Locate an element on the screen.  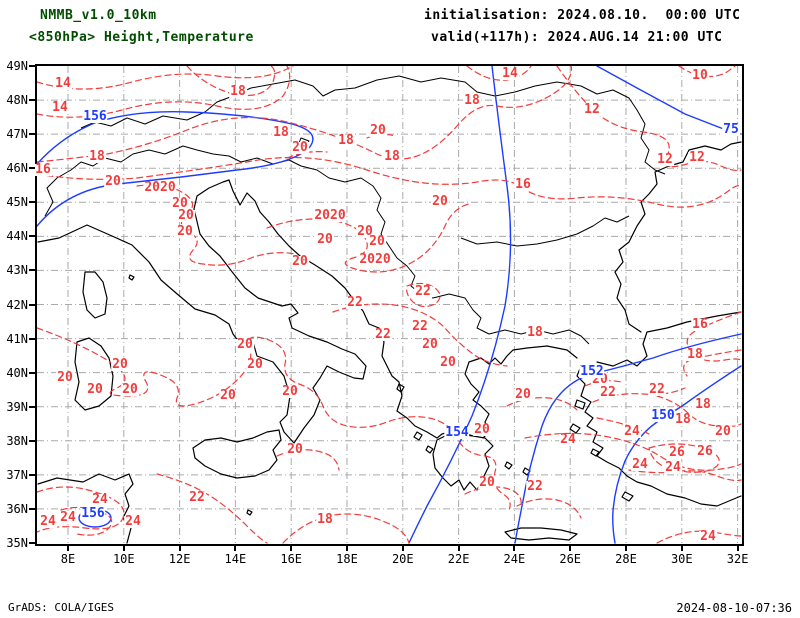
valid-time: valid(+117h): 2024.AUG.14 21:00 UTC is located at coordinates (577, 37).